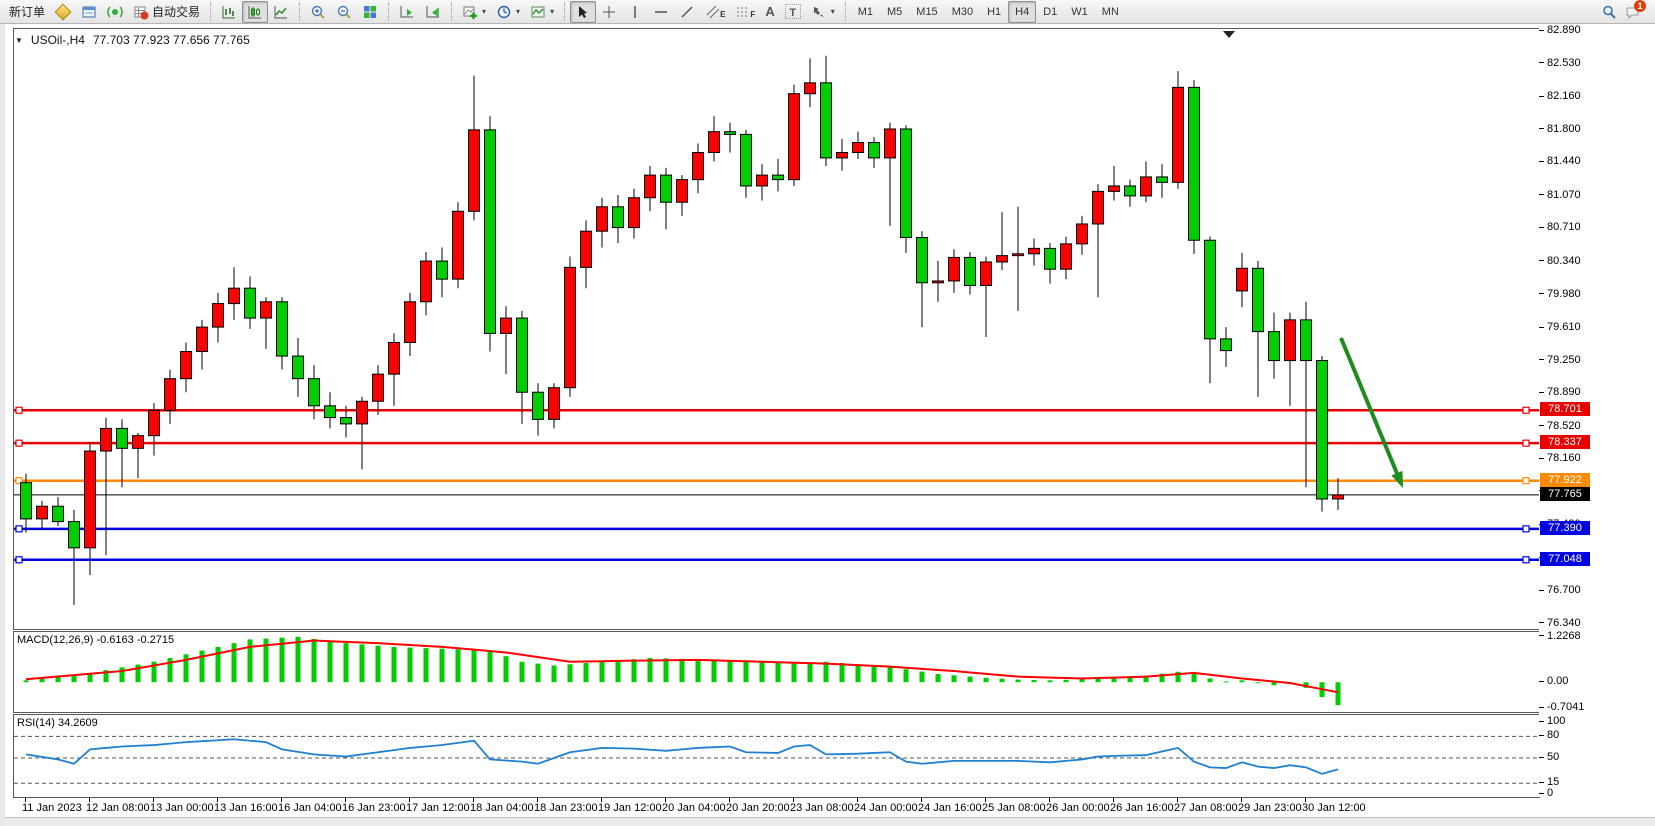 This screenshot has width=1655, height=826. Describe the element at coordinates (1564, 227) in the screenshot. I see `price-tick-label: 80.710` at that location.